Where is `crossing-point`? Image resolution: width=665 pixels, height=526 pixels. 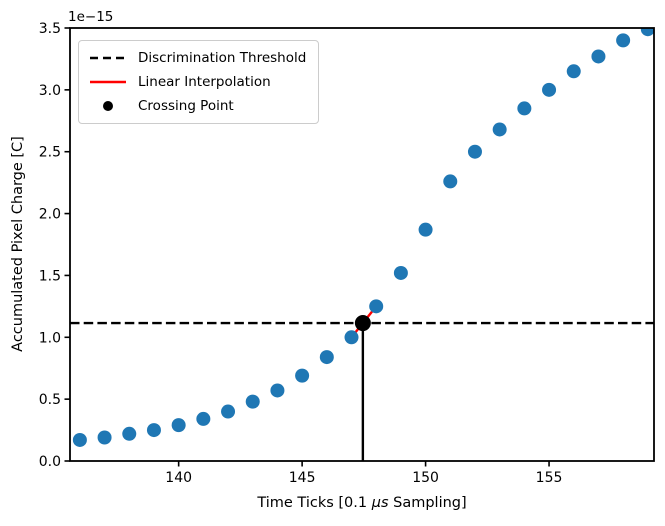
crossing-point is located at coordinates (362, 323).